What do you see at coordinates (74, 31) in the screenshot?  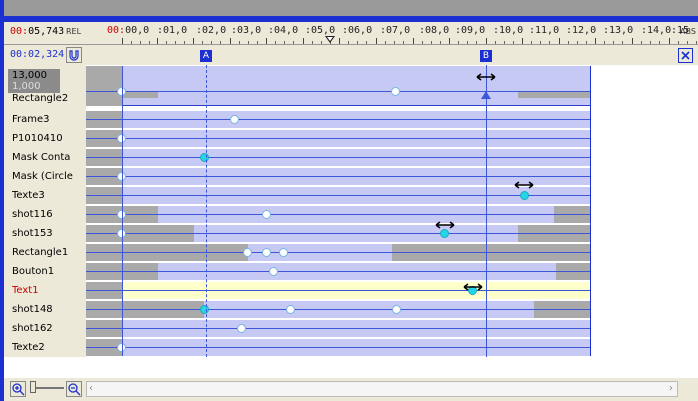 I see `rel-toggle: REL` at bounding box center [74, 31].